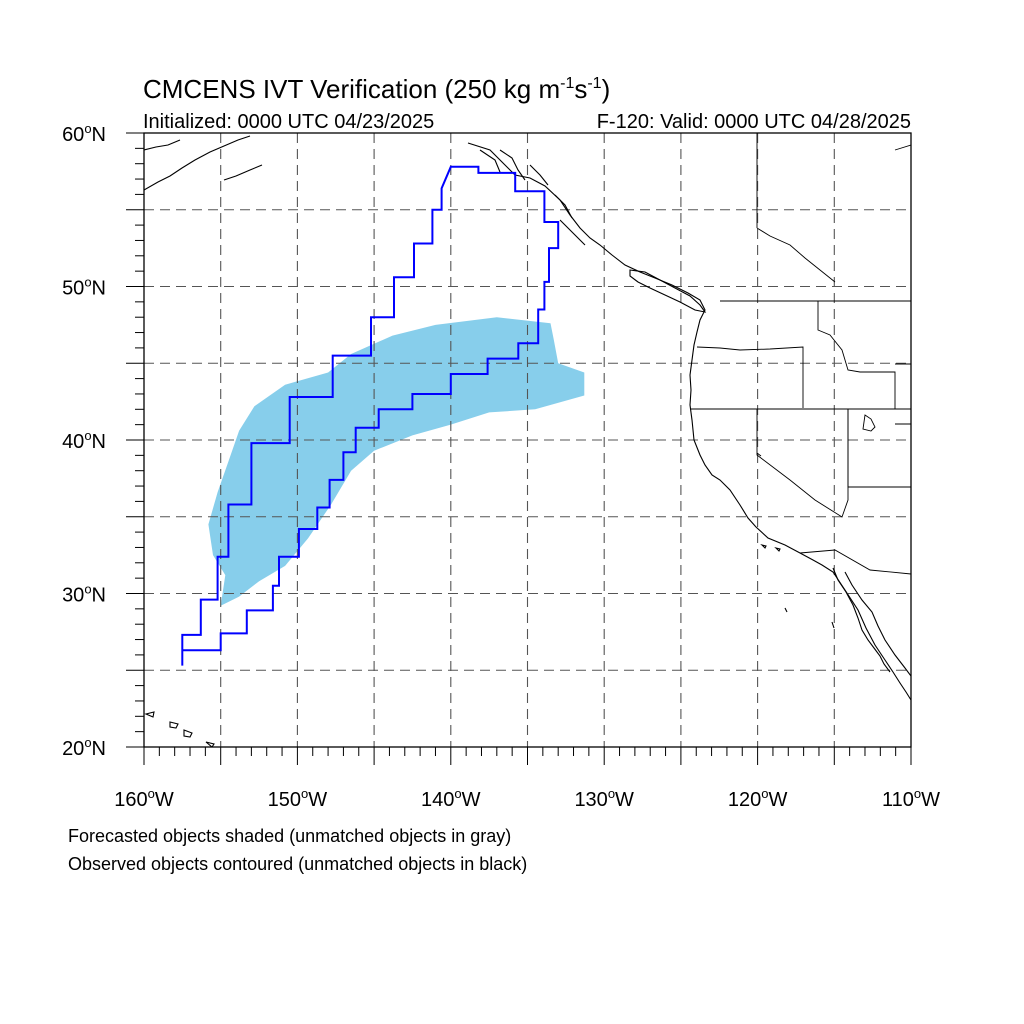  What do you see at coordinates (532, 197) in the screenshot?
I see `alaska-panhandle-islands` at bounding box center [532, 197].